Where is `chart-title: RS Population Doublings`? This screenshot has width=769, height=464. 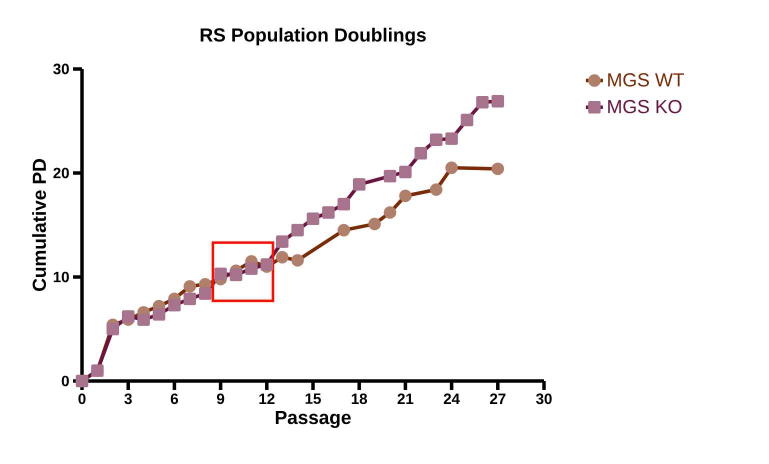
chart-title: RS Population Doublings is located at coordinates (313, 37).